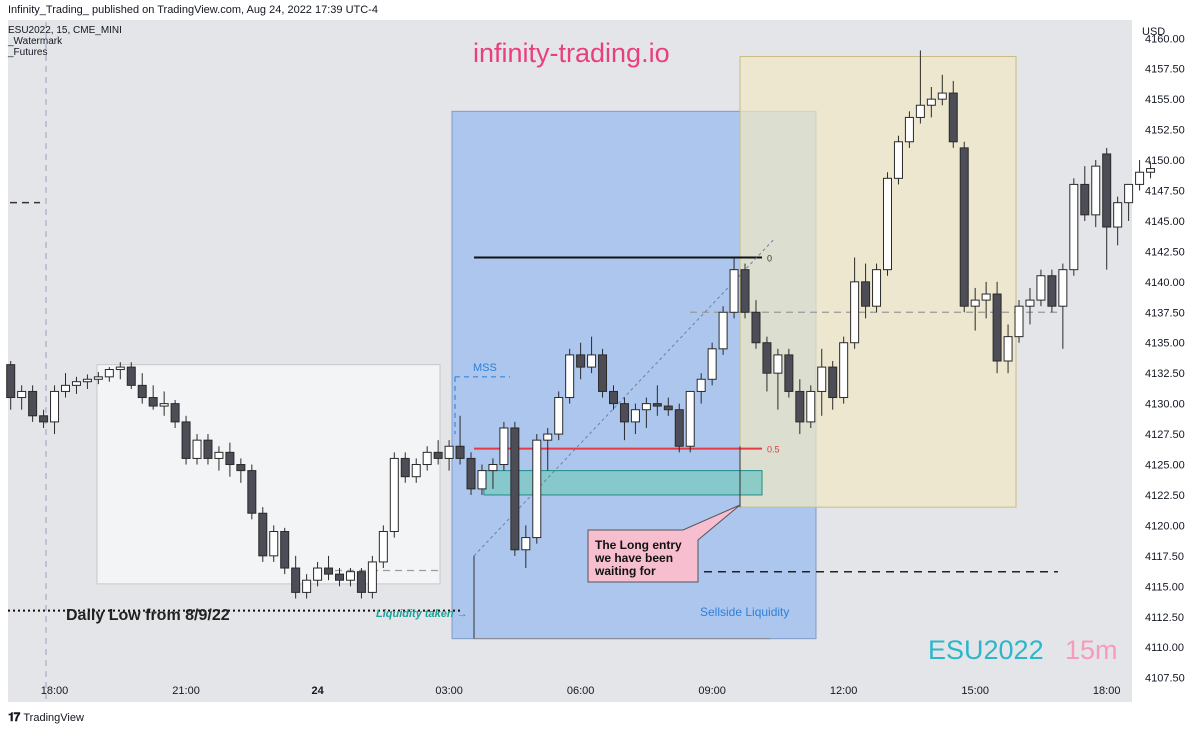 The width and height of the screenshot is (1200, 734). Describe the element at coordinates (35, 41) in the screenshot. I see `legend-watermark: _Watermark` at that location.